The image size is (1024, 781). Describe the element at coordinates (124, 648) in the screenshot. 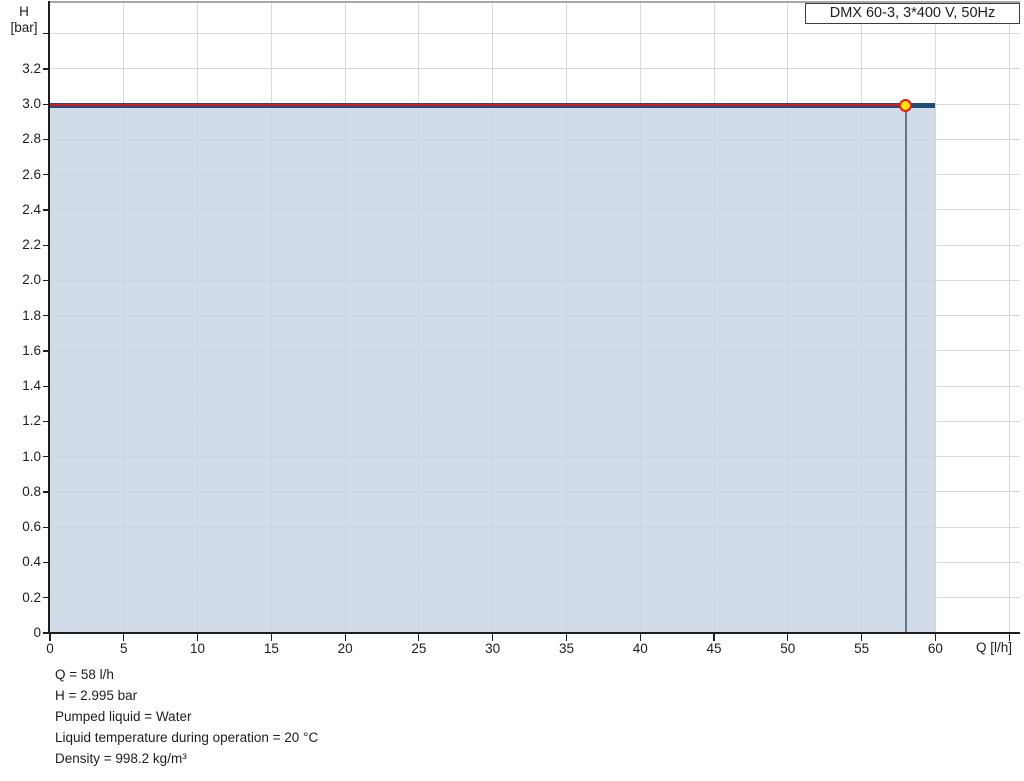

I see `x-tick-label: 5` at that location.